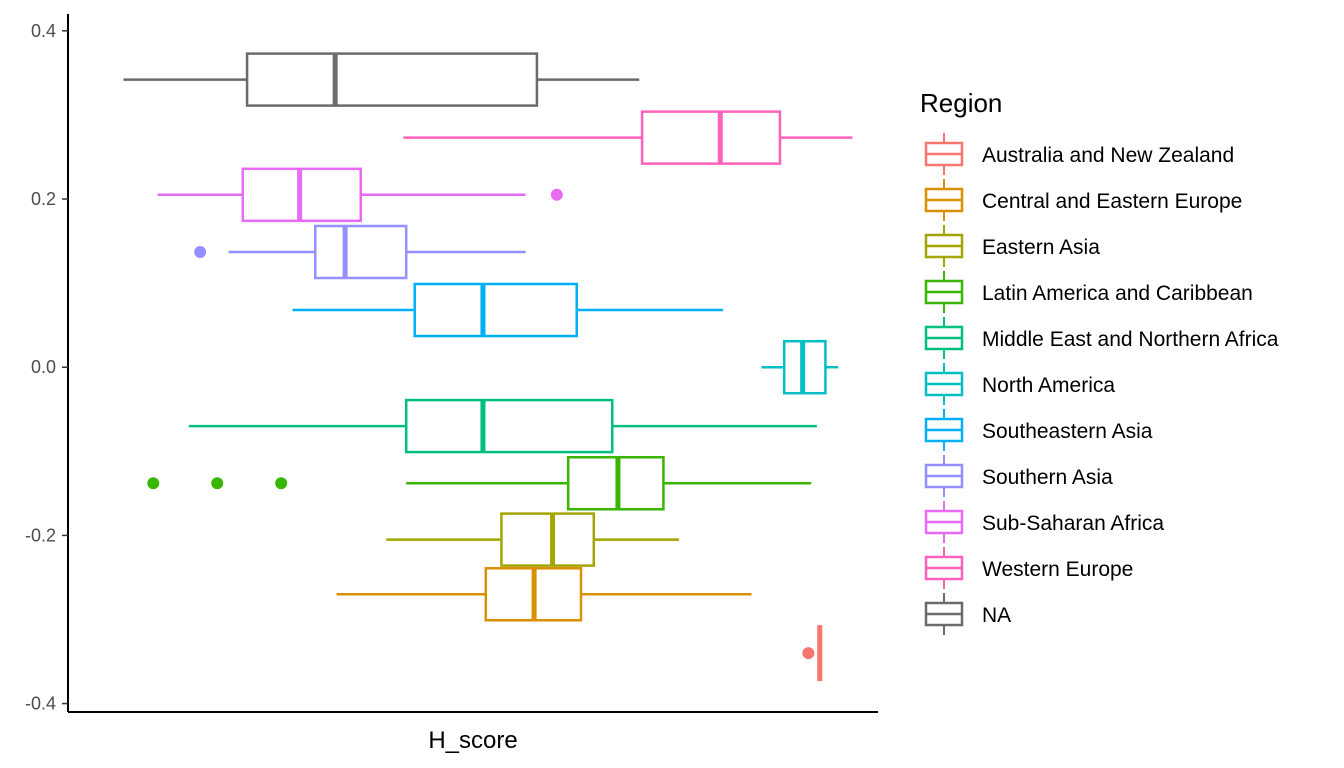  I want to click on y-tick-label: -0.4, so click(40, 704).